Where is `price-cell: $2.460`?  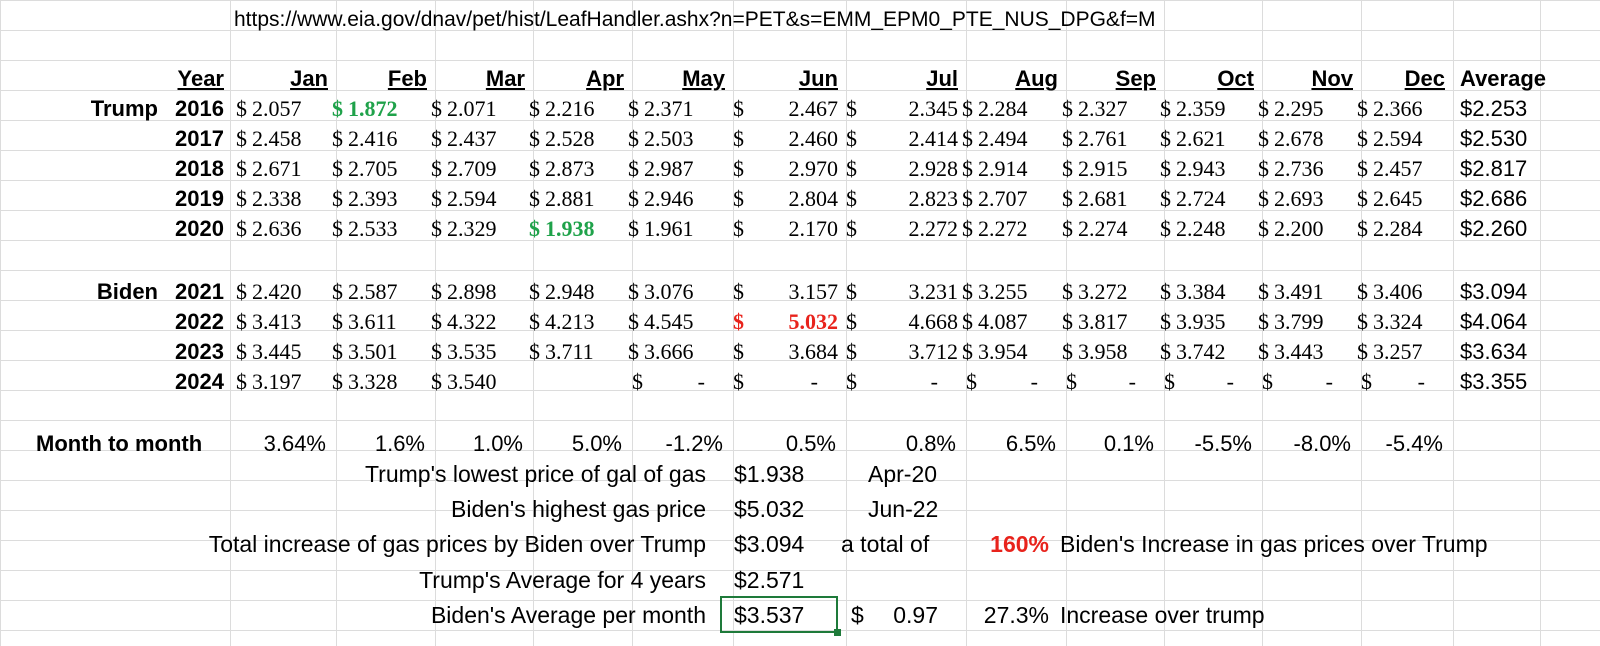
price-cell: $2.460 is located at coordinates (789, 139).